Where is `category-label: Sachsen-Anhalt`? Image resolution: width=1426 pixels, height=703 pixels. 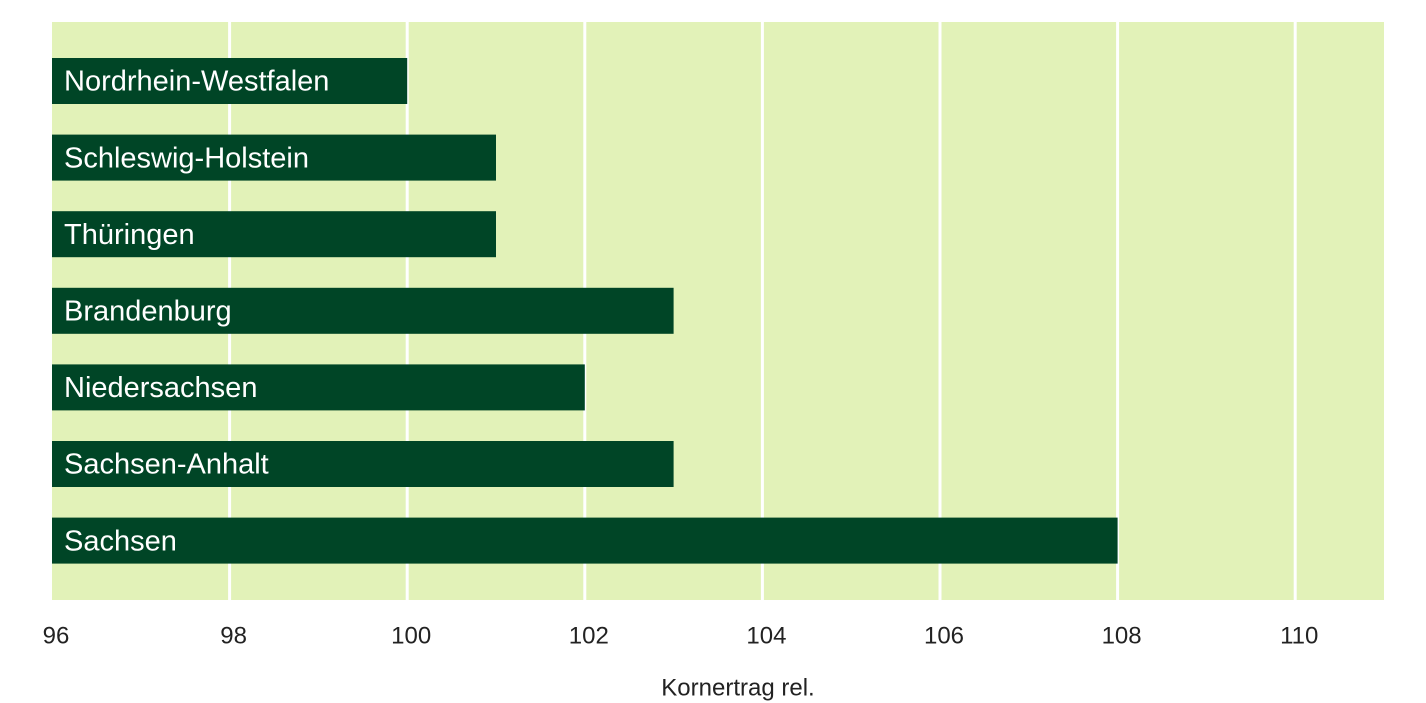
category-label: Sachsen-Anhalt is located at coordinates (166, 465).